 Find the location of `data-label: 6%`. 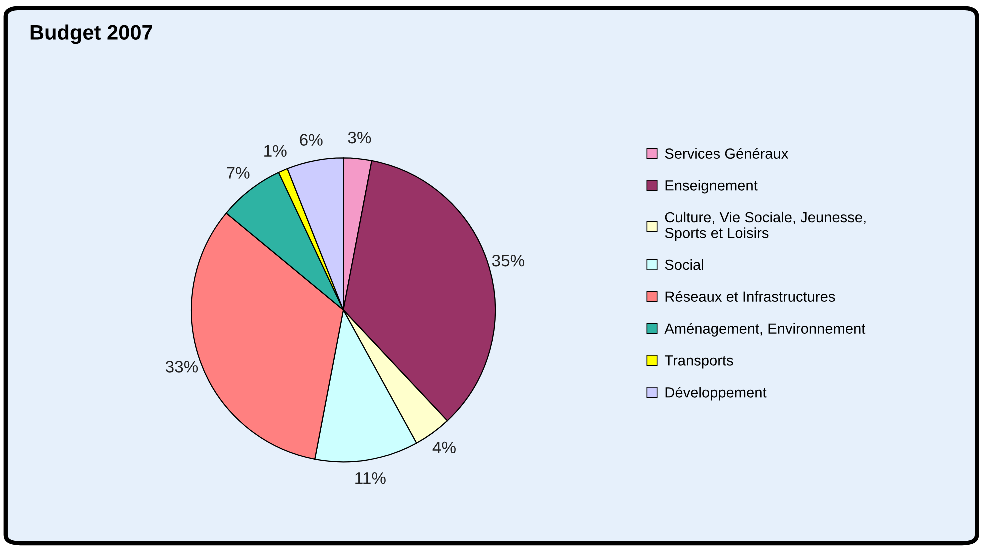

data-label: 6% is located at coordinates (311, 140).